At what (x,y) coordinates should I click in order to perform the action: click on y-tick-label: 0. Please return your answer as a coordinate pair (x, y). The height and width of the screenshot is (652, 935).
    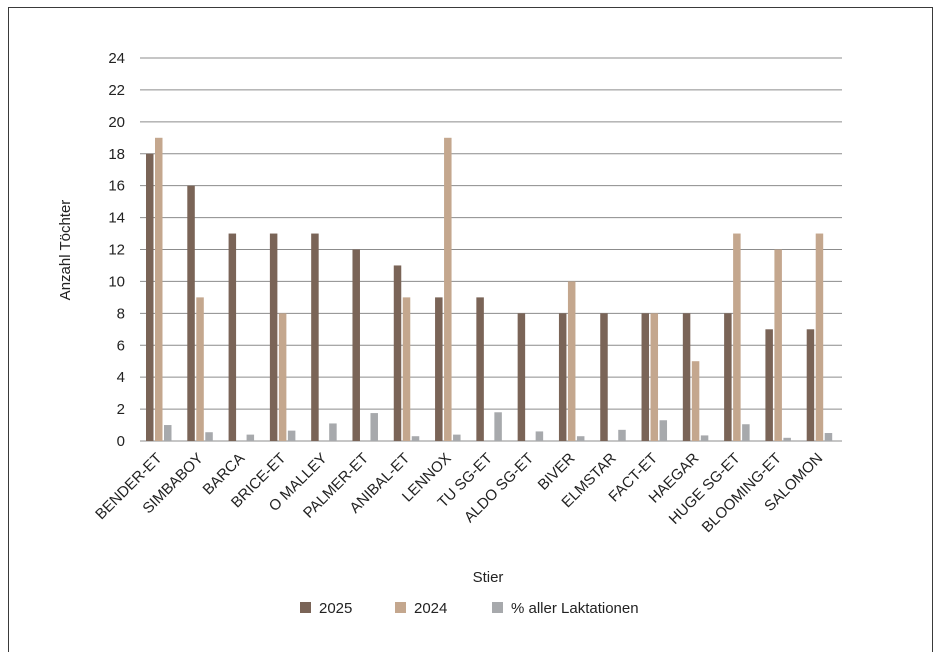
    Looking at the image, I should click on (121, 441).